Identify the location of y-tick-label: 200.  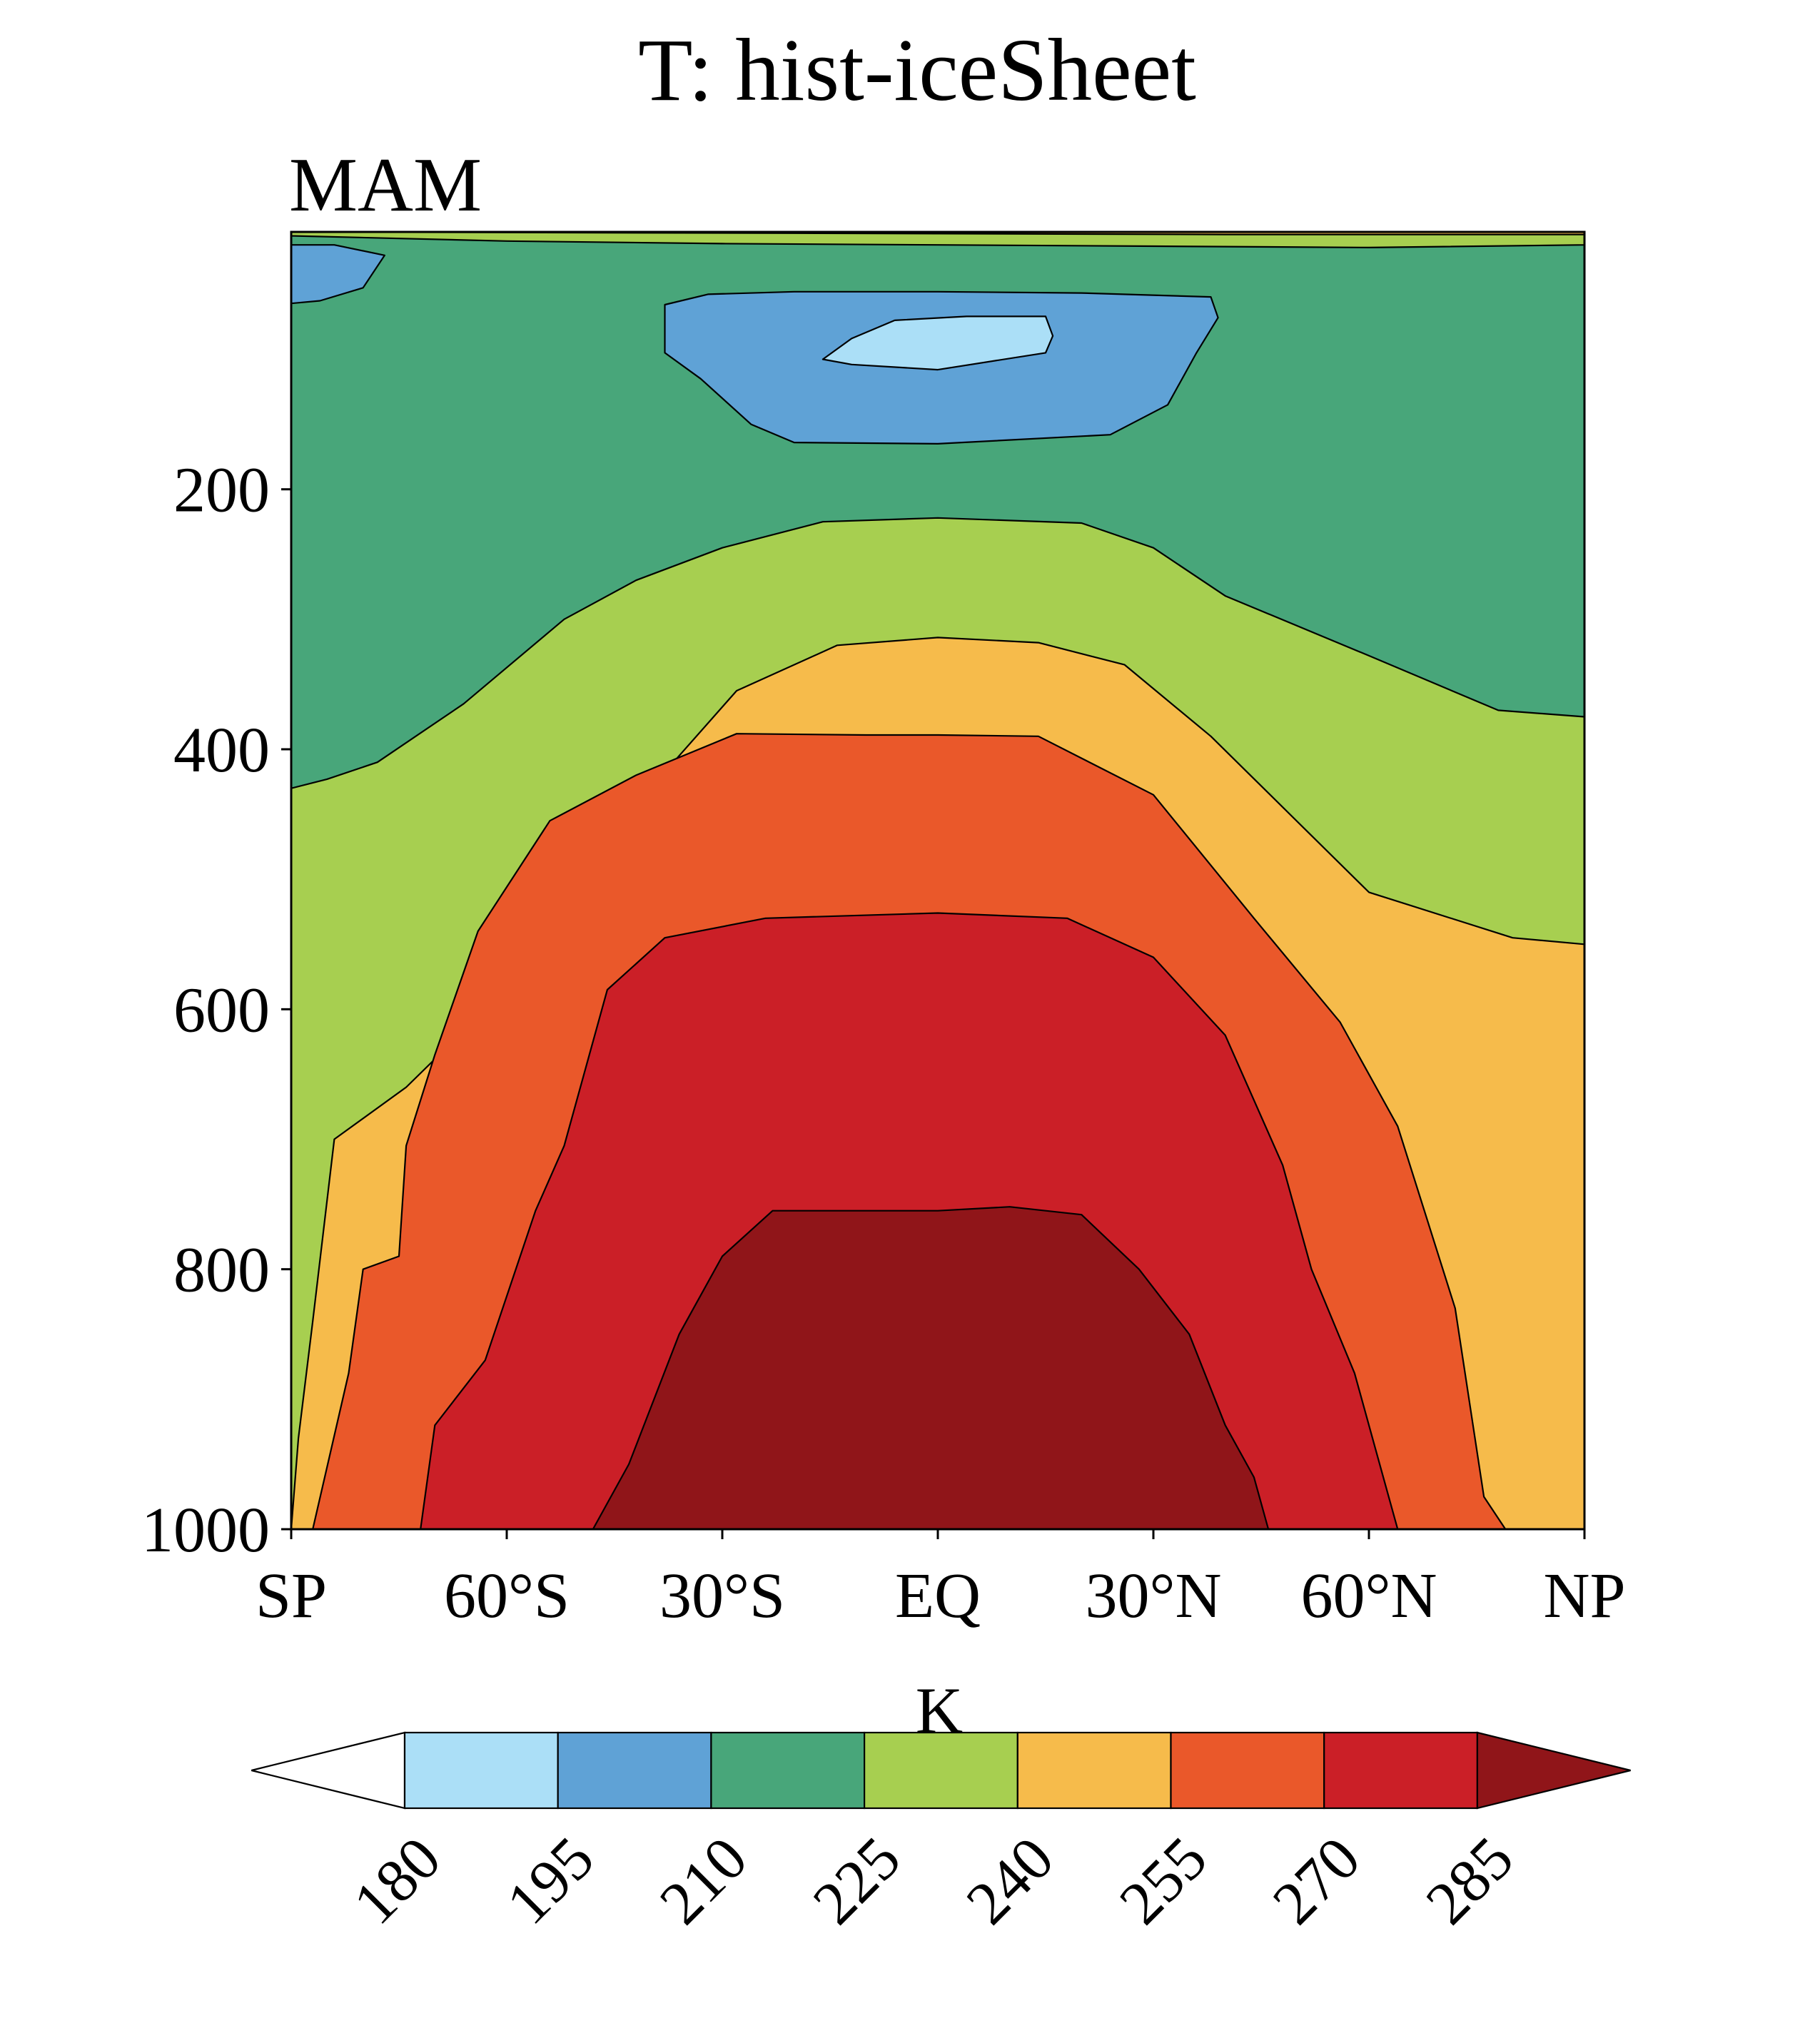
(221, 490).